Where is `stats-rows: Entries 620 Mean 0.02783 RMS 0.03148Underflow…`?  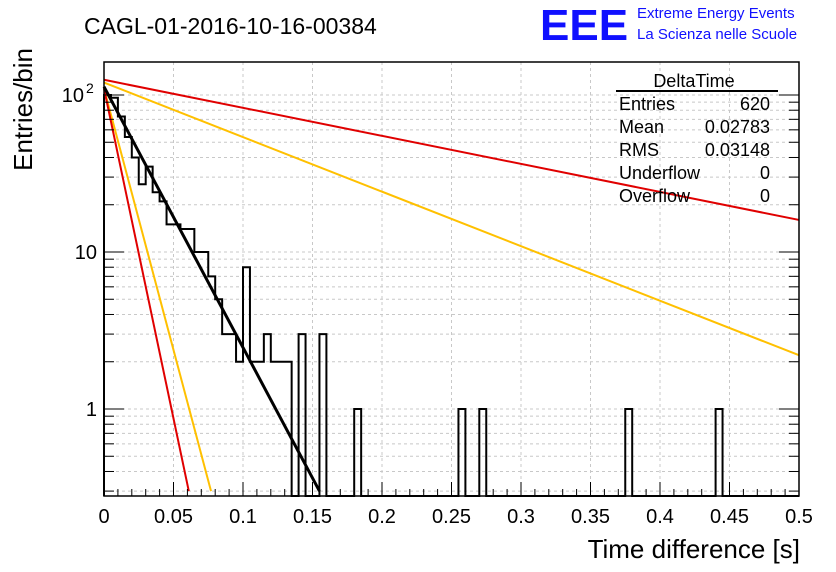 stats-rows: Entries 620 Mean 0.02783 RMS 0.03148Underflow… is located at coordinates (694, 150).